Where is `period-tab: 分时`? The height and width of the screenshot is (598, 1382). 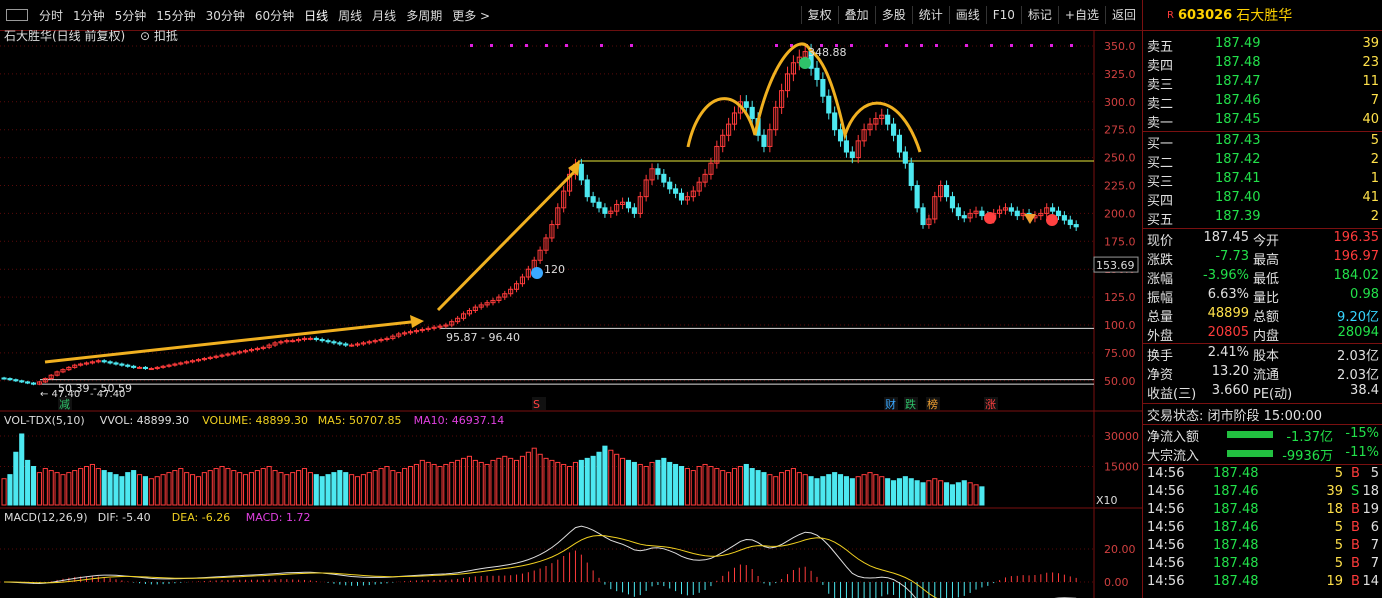 period-tab: 分时 is located at coordinates (51, 15).